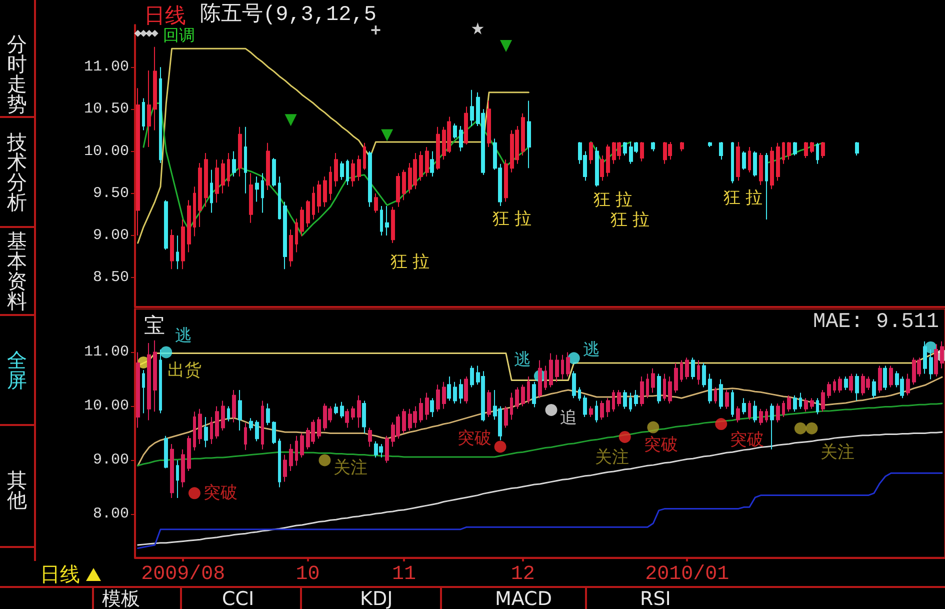 The height and width of the screenshot is (609, 945). Describe the element at coordinates (17, 272) in the screenshot. I see `sidebar-button: 基本资料` at that location.